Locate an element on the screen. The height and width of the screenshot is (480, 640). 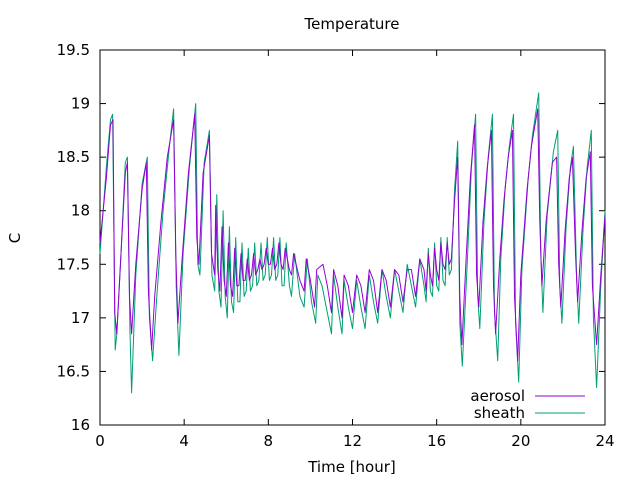
y-tick-label: 19 is located at coordinates (80, 104).